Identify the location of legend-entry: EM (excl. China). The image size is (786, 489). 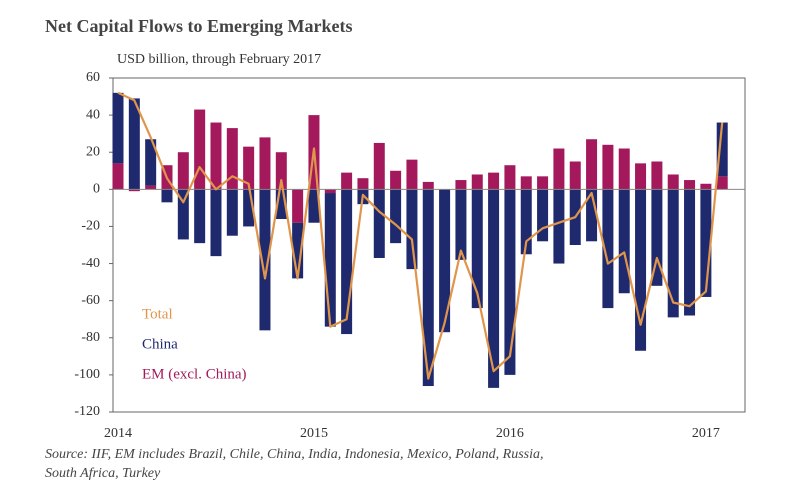
(194, 374).